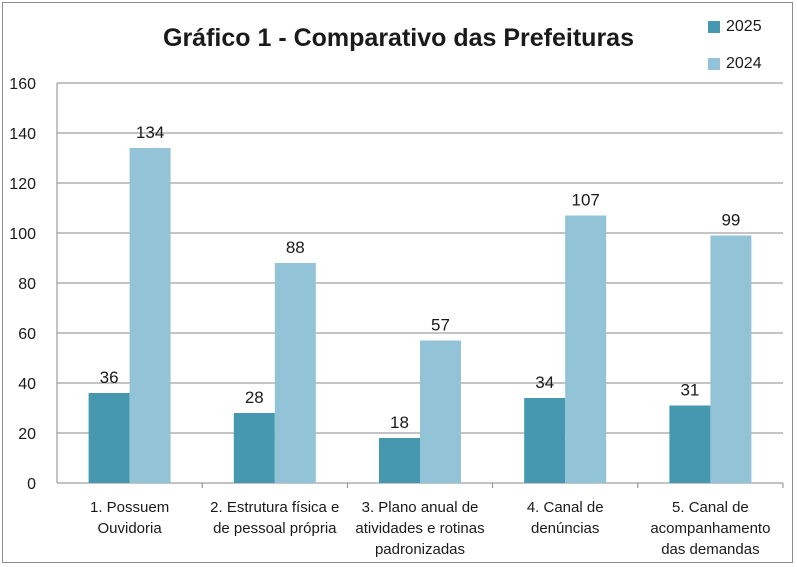  Describe the element at coordinates (730, 220) in the screenshot. I see `data-label-2024-5: 99` at that location.